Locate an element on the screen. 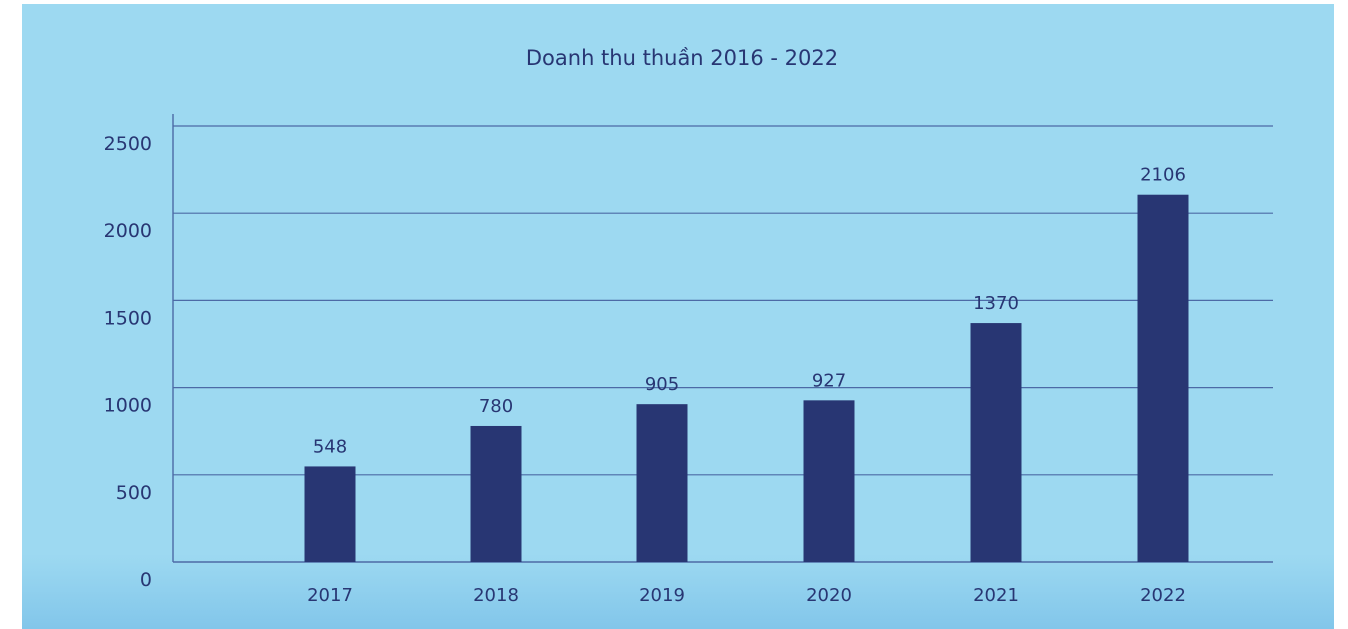 The height and width of the screenshot is (629, 1348). data-label: 2106 is located at coordinates (1163, 175).